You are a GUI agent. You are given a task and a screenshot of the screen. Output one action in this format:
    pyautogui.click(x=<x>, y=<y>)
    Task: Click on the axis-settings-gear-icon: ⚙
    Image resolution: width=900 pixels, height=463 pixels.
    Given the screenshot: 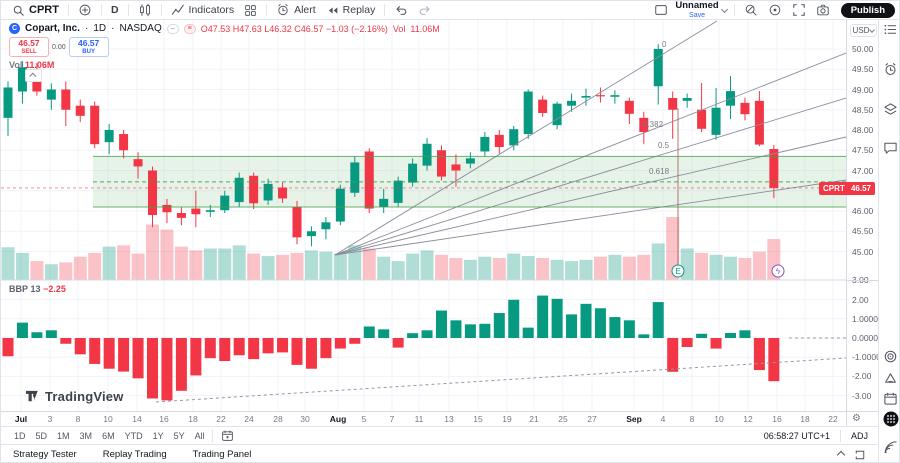 What is the action you would take?
    pyautogui.click(x=856, y=418)
    